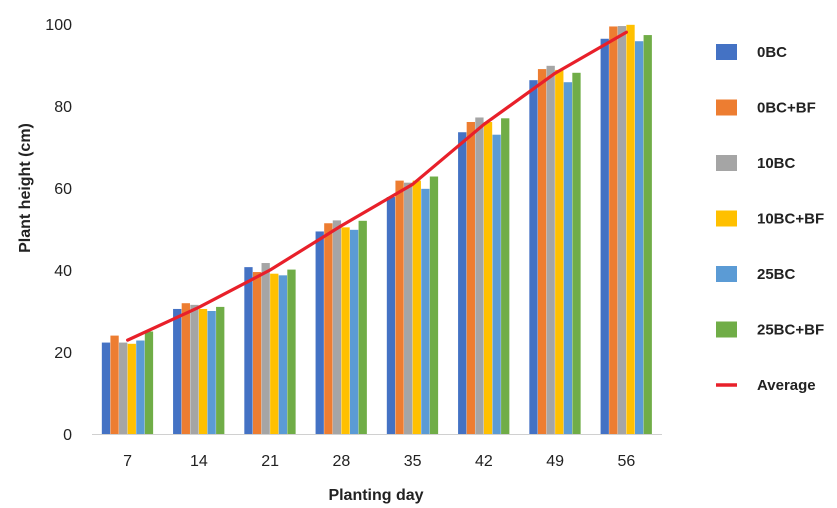 The height and width of the screenshot is (508, 837). What do you see at coordinates (786, 385) in the screenshot?
I see `legend-label: Average` at bounding box center [786, 385].